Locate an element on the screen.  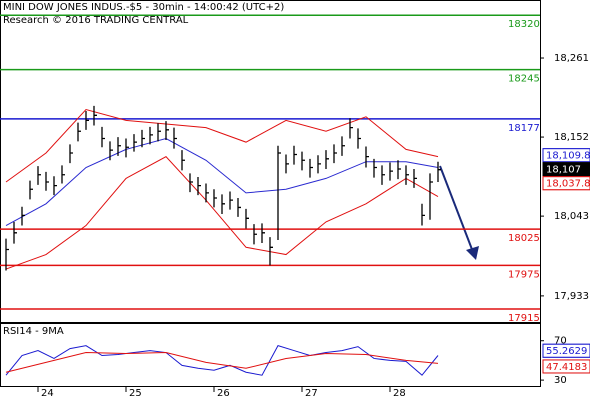
y-tick-label: 18,261 is located at coordinates (571, 58).